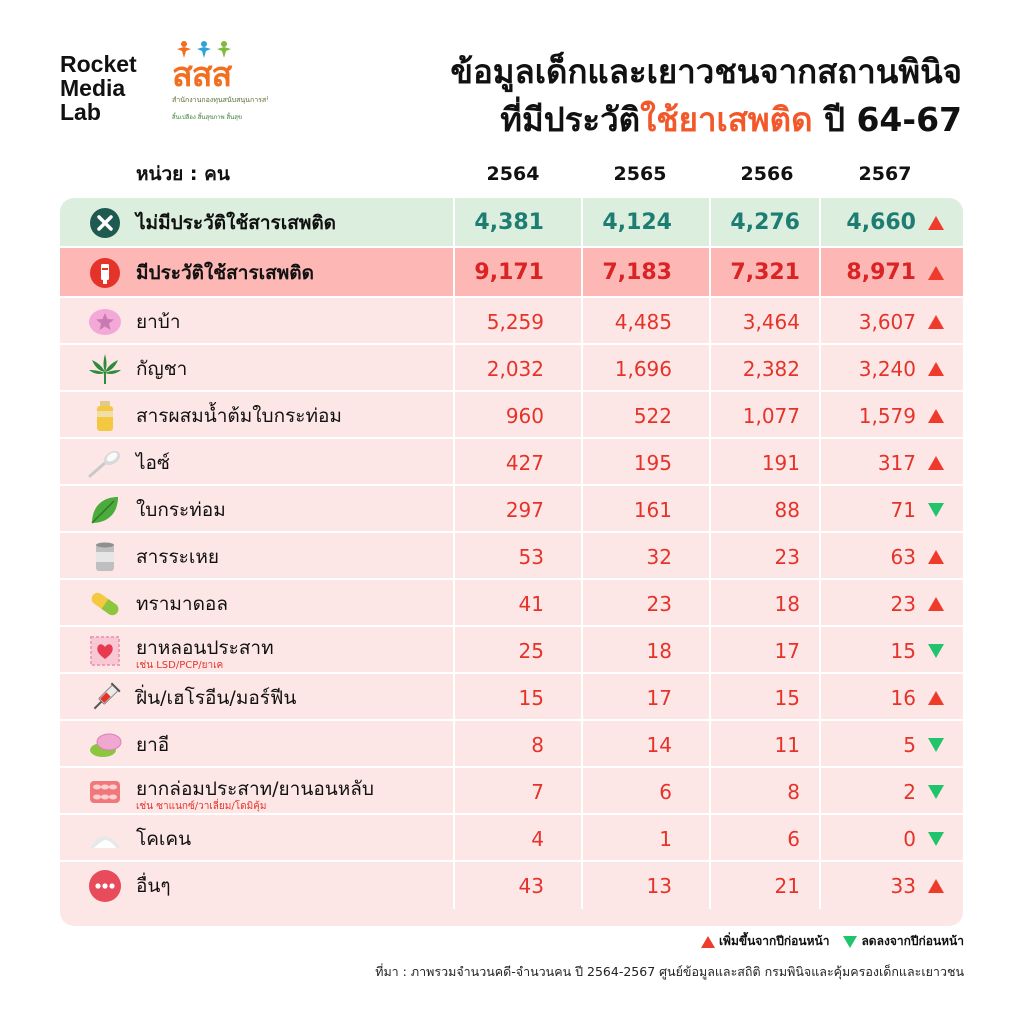 The height and width of the screenshot is (1024, 1024). I want to click on row-sublabel: เช่น LSD/PCP/ยาเค, so click(180, 665).